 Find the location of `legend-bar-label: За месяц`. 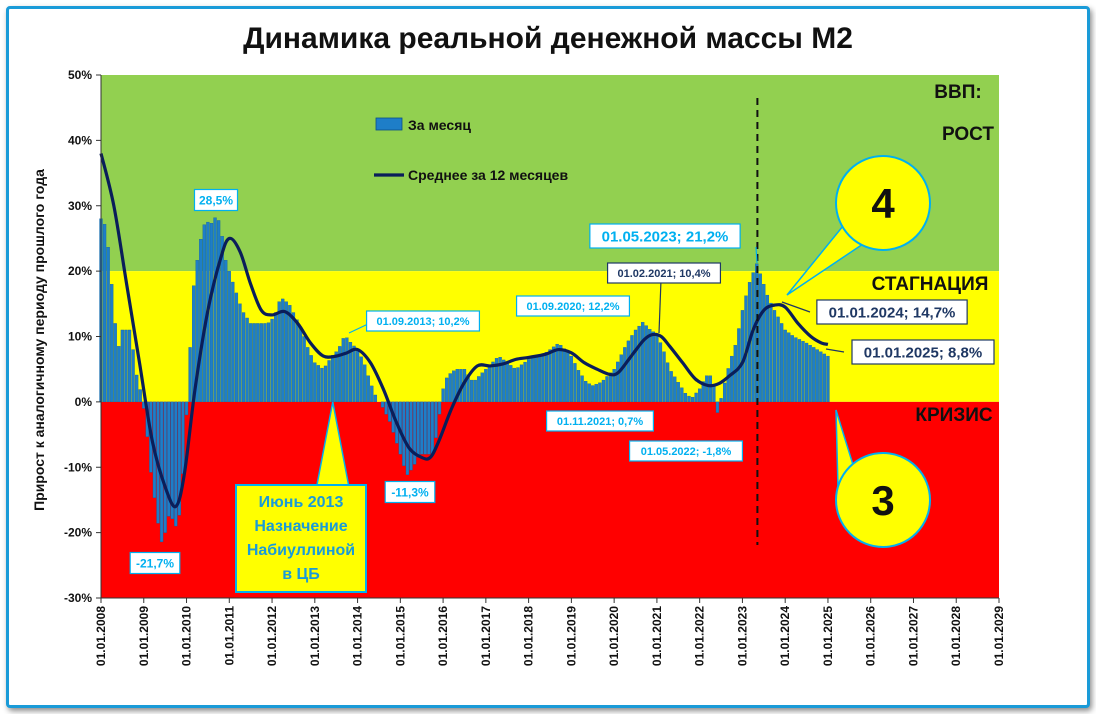

legend-bar-label: За месяц is located at coordinates (439, 125).